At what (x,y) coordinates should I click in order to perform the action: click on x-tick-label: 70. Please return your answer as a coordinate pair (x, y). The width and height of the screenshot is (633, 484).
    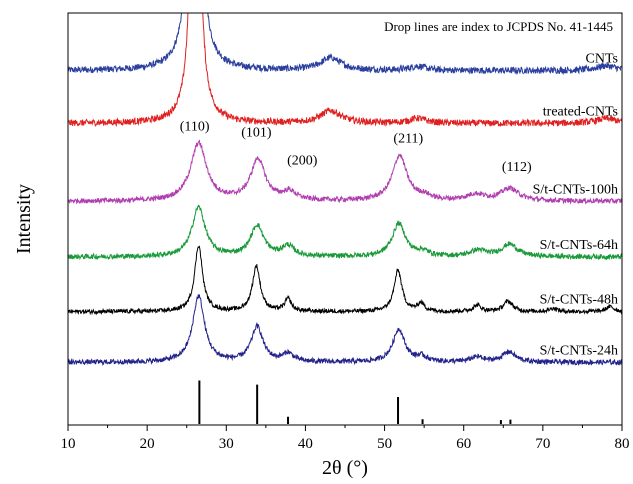
    Looking at the image, I should click on (542, 444).